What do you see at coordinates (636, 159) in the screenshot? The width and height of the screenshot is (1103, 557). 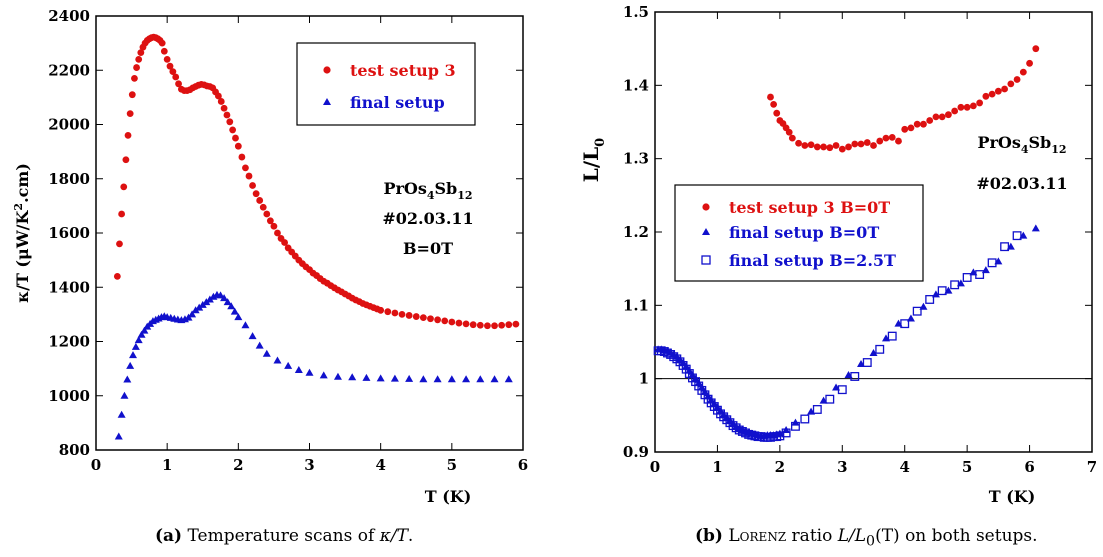 I see `y-tick-label: 1.3` at bounding box center [636, 159].